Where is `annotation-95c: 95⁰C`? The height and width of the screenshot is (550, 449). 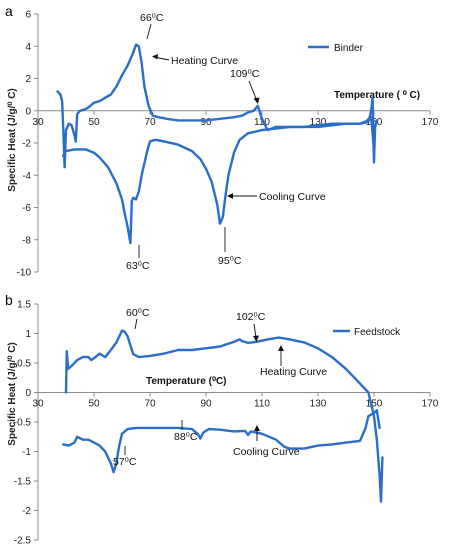 annotation-95c: 95⁰C is located at coordinates (230, 261).